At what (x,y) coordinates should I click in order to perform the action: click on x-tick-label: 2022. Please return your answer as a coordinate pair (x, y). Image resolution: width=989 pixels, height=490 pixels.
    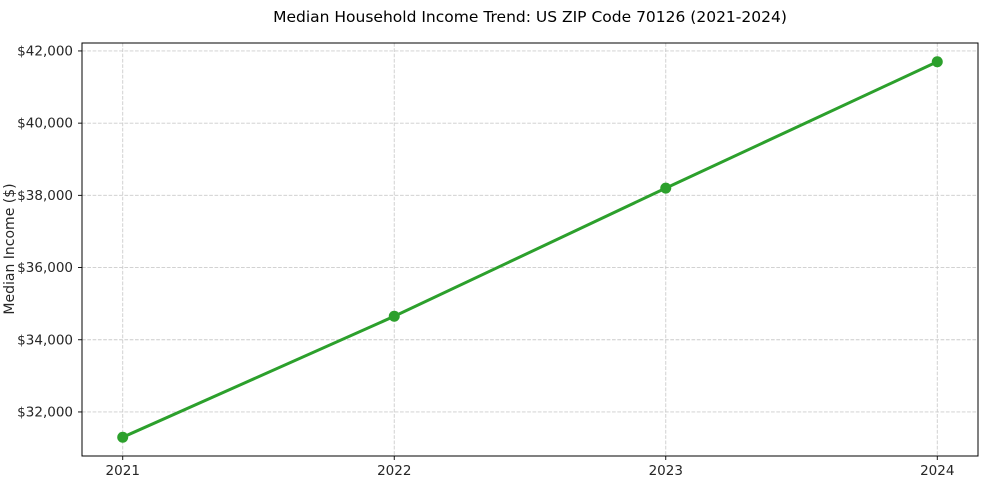
    Looking at the image, I should click on (394, 471).